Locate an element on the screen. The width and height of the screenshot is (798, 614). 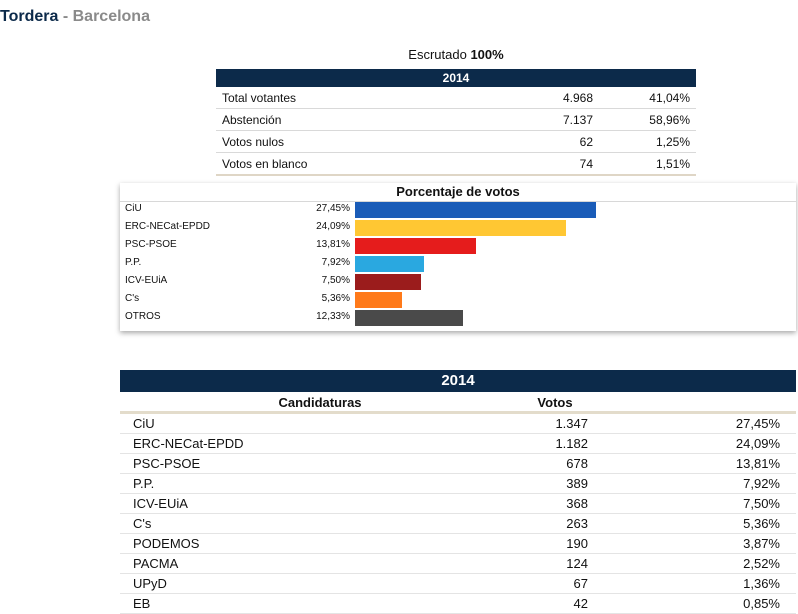
table-row: C's 263 5,36% is located at coordinates (458, 523).